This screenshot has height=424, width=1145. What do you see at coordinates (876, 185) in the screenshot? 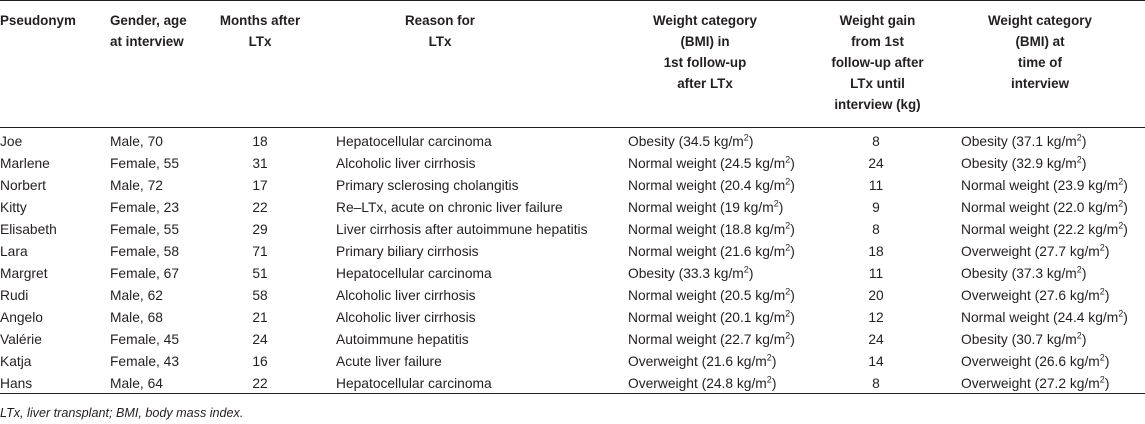
I see `cell-weight-gain-text: 11` at bounding box center [876, 185].